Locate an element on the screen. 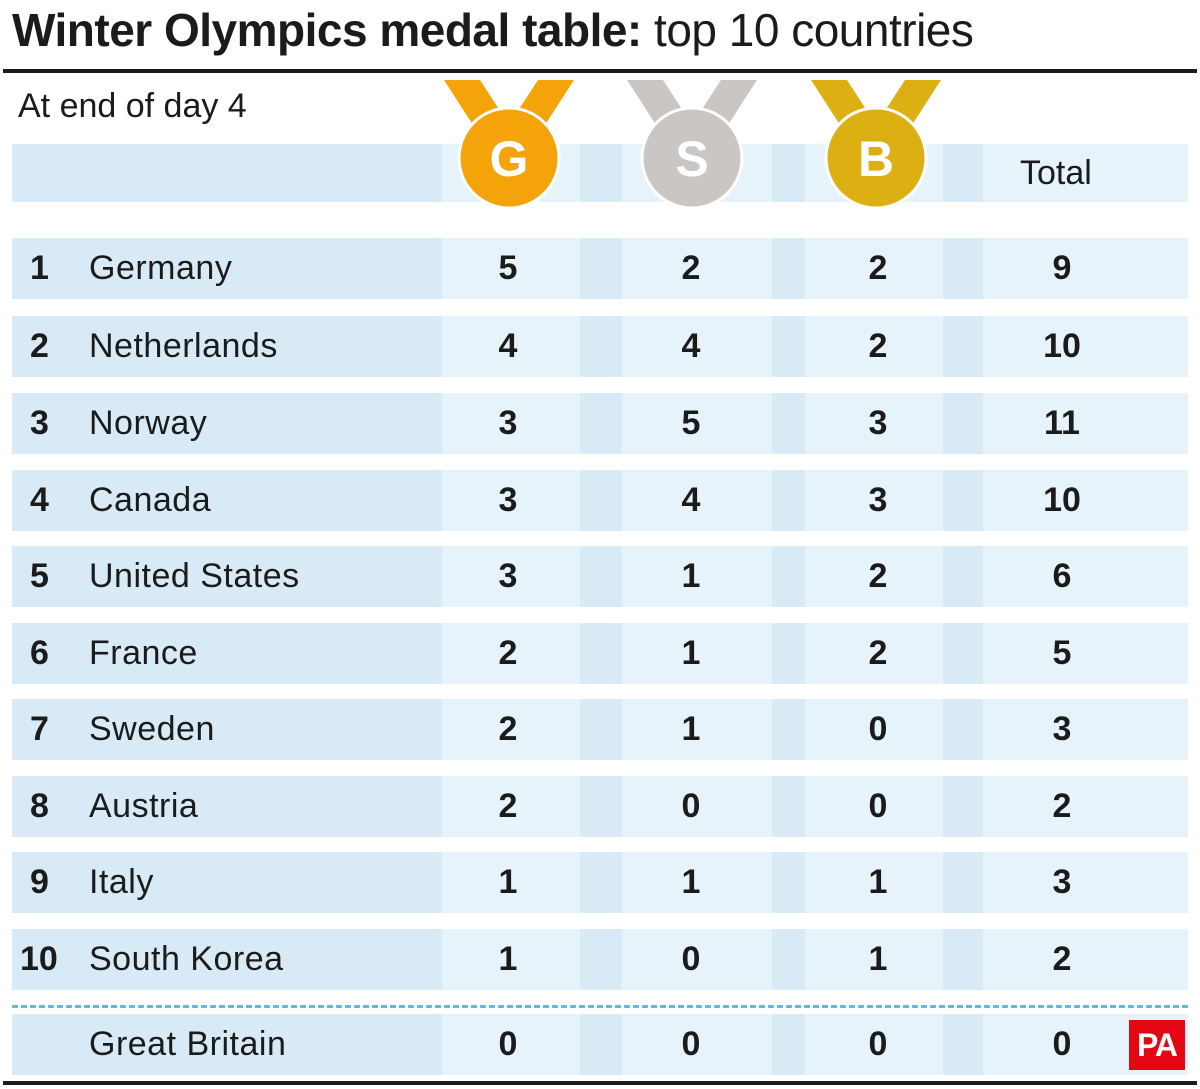  rank-cell: 1 is located at coordinates (39, 268).